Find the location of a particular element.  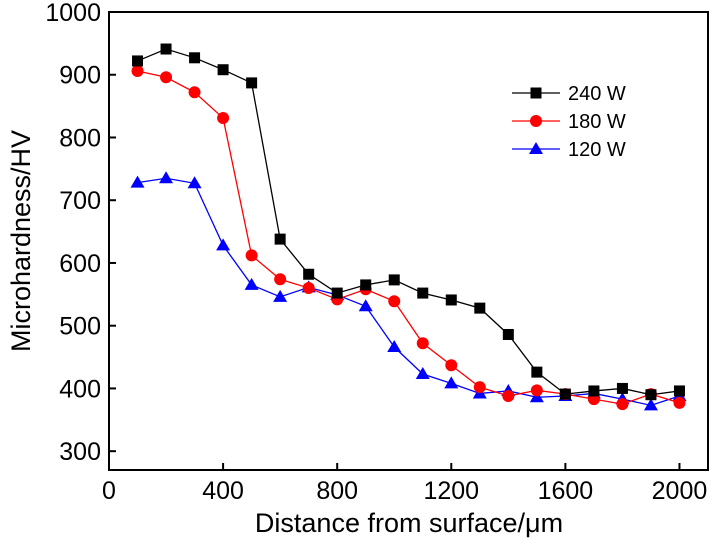

legend-label: 240 W is located at coordinates (597, 94).